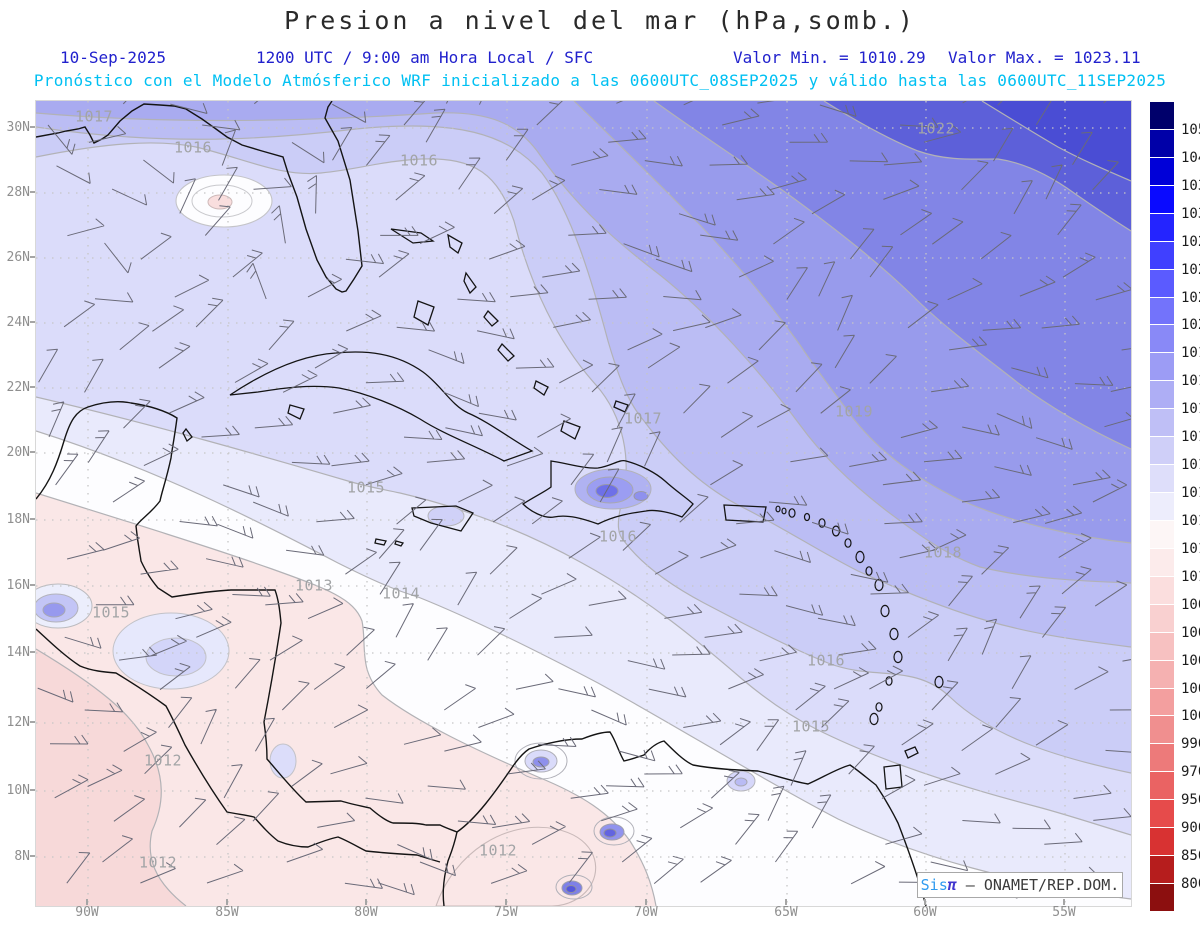  Describe the element at coordinates (600, 20) in the screenshot. I see `chart-title: Presion a nivel del mar (hPa,somb.)` at that location.